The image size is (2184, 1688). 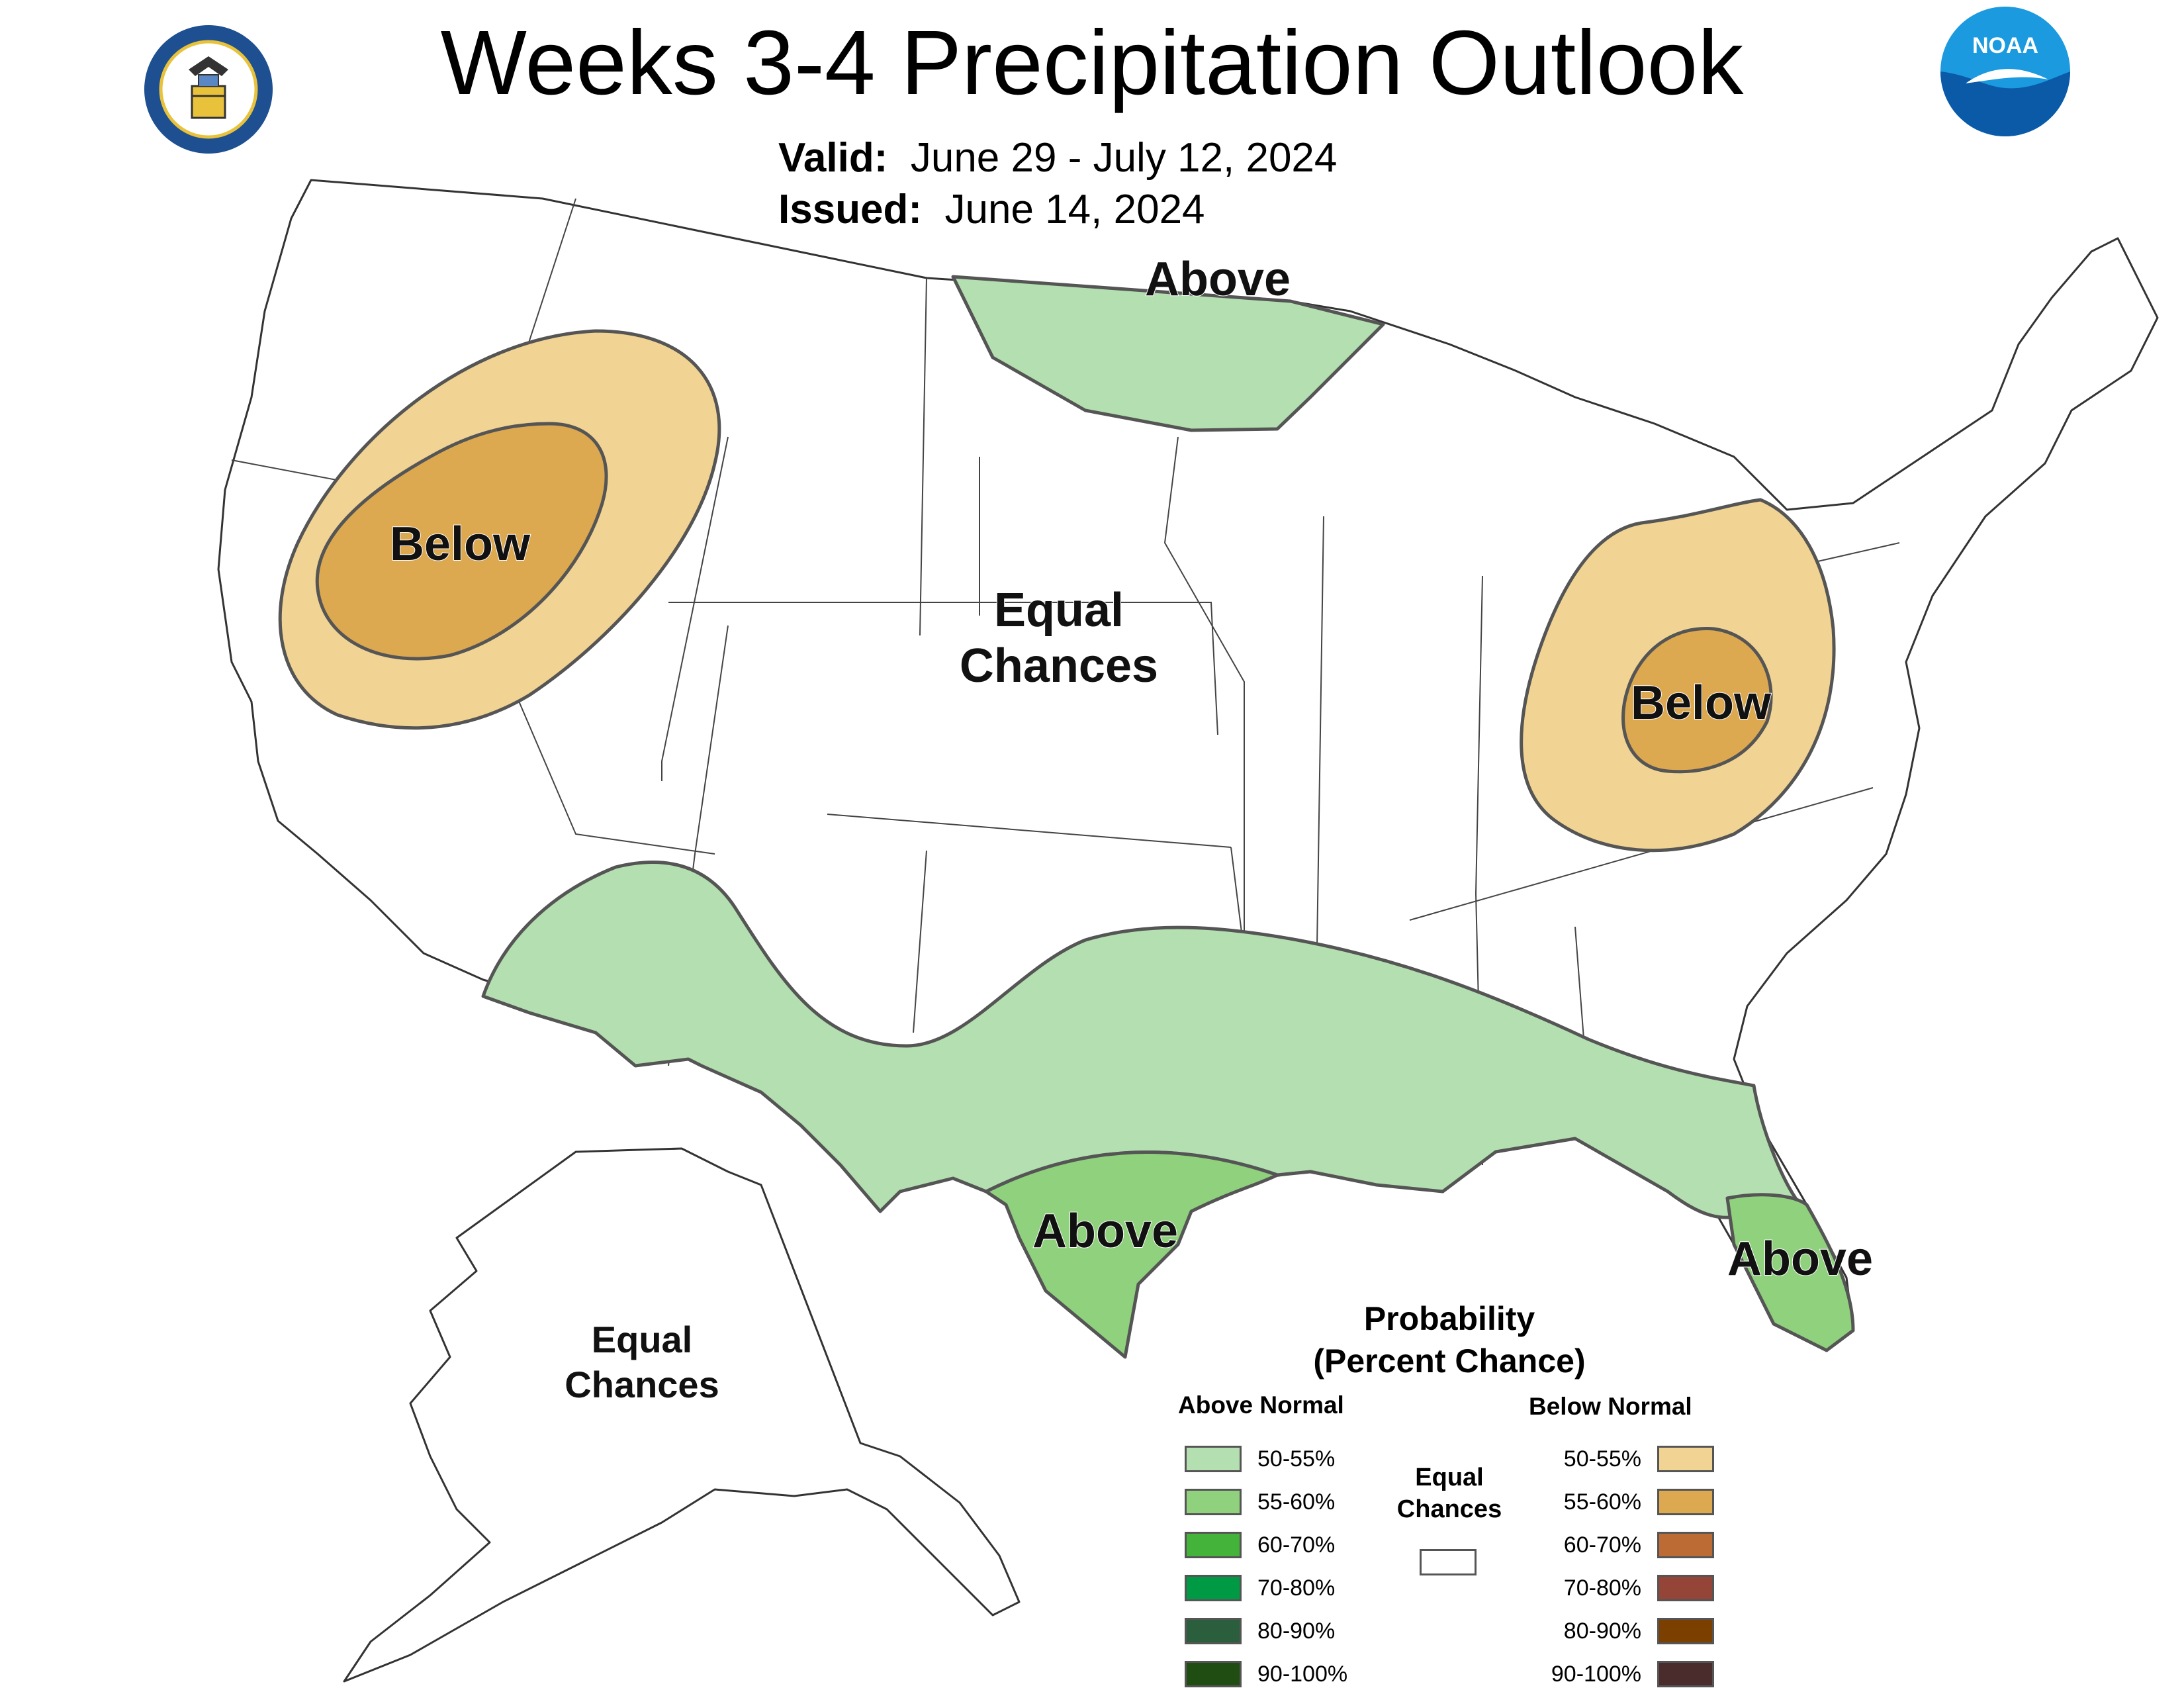 I want to click on issued-value: June 14, 2024, so click(x=1075, y=209).